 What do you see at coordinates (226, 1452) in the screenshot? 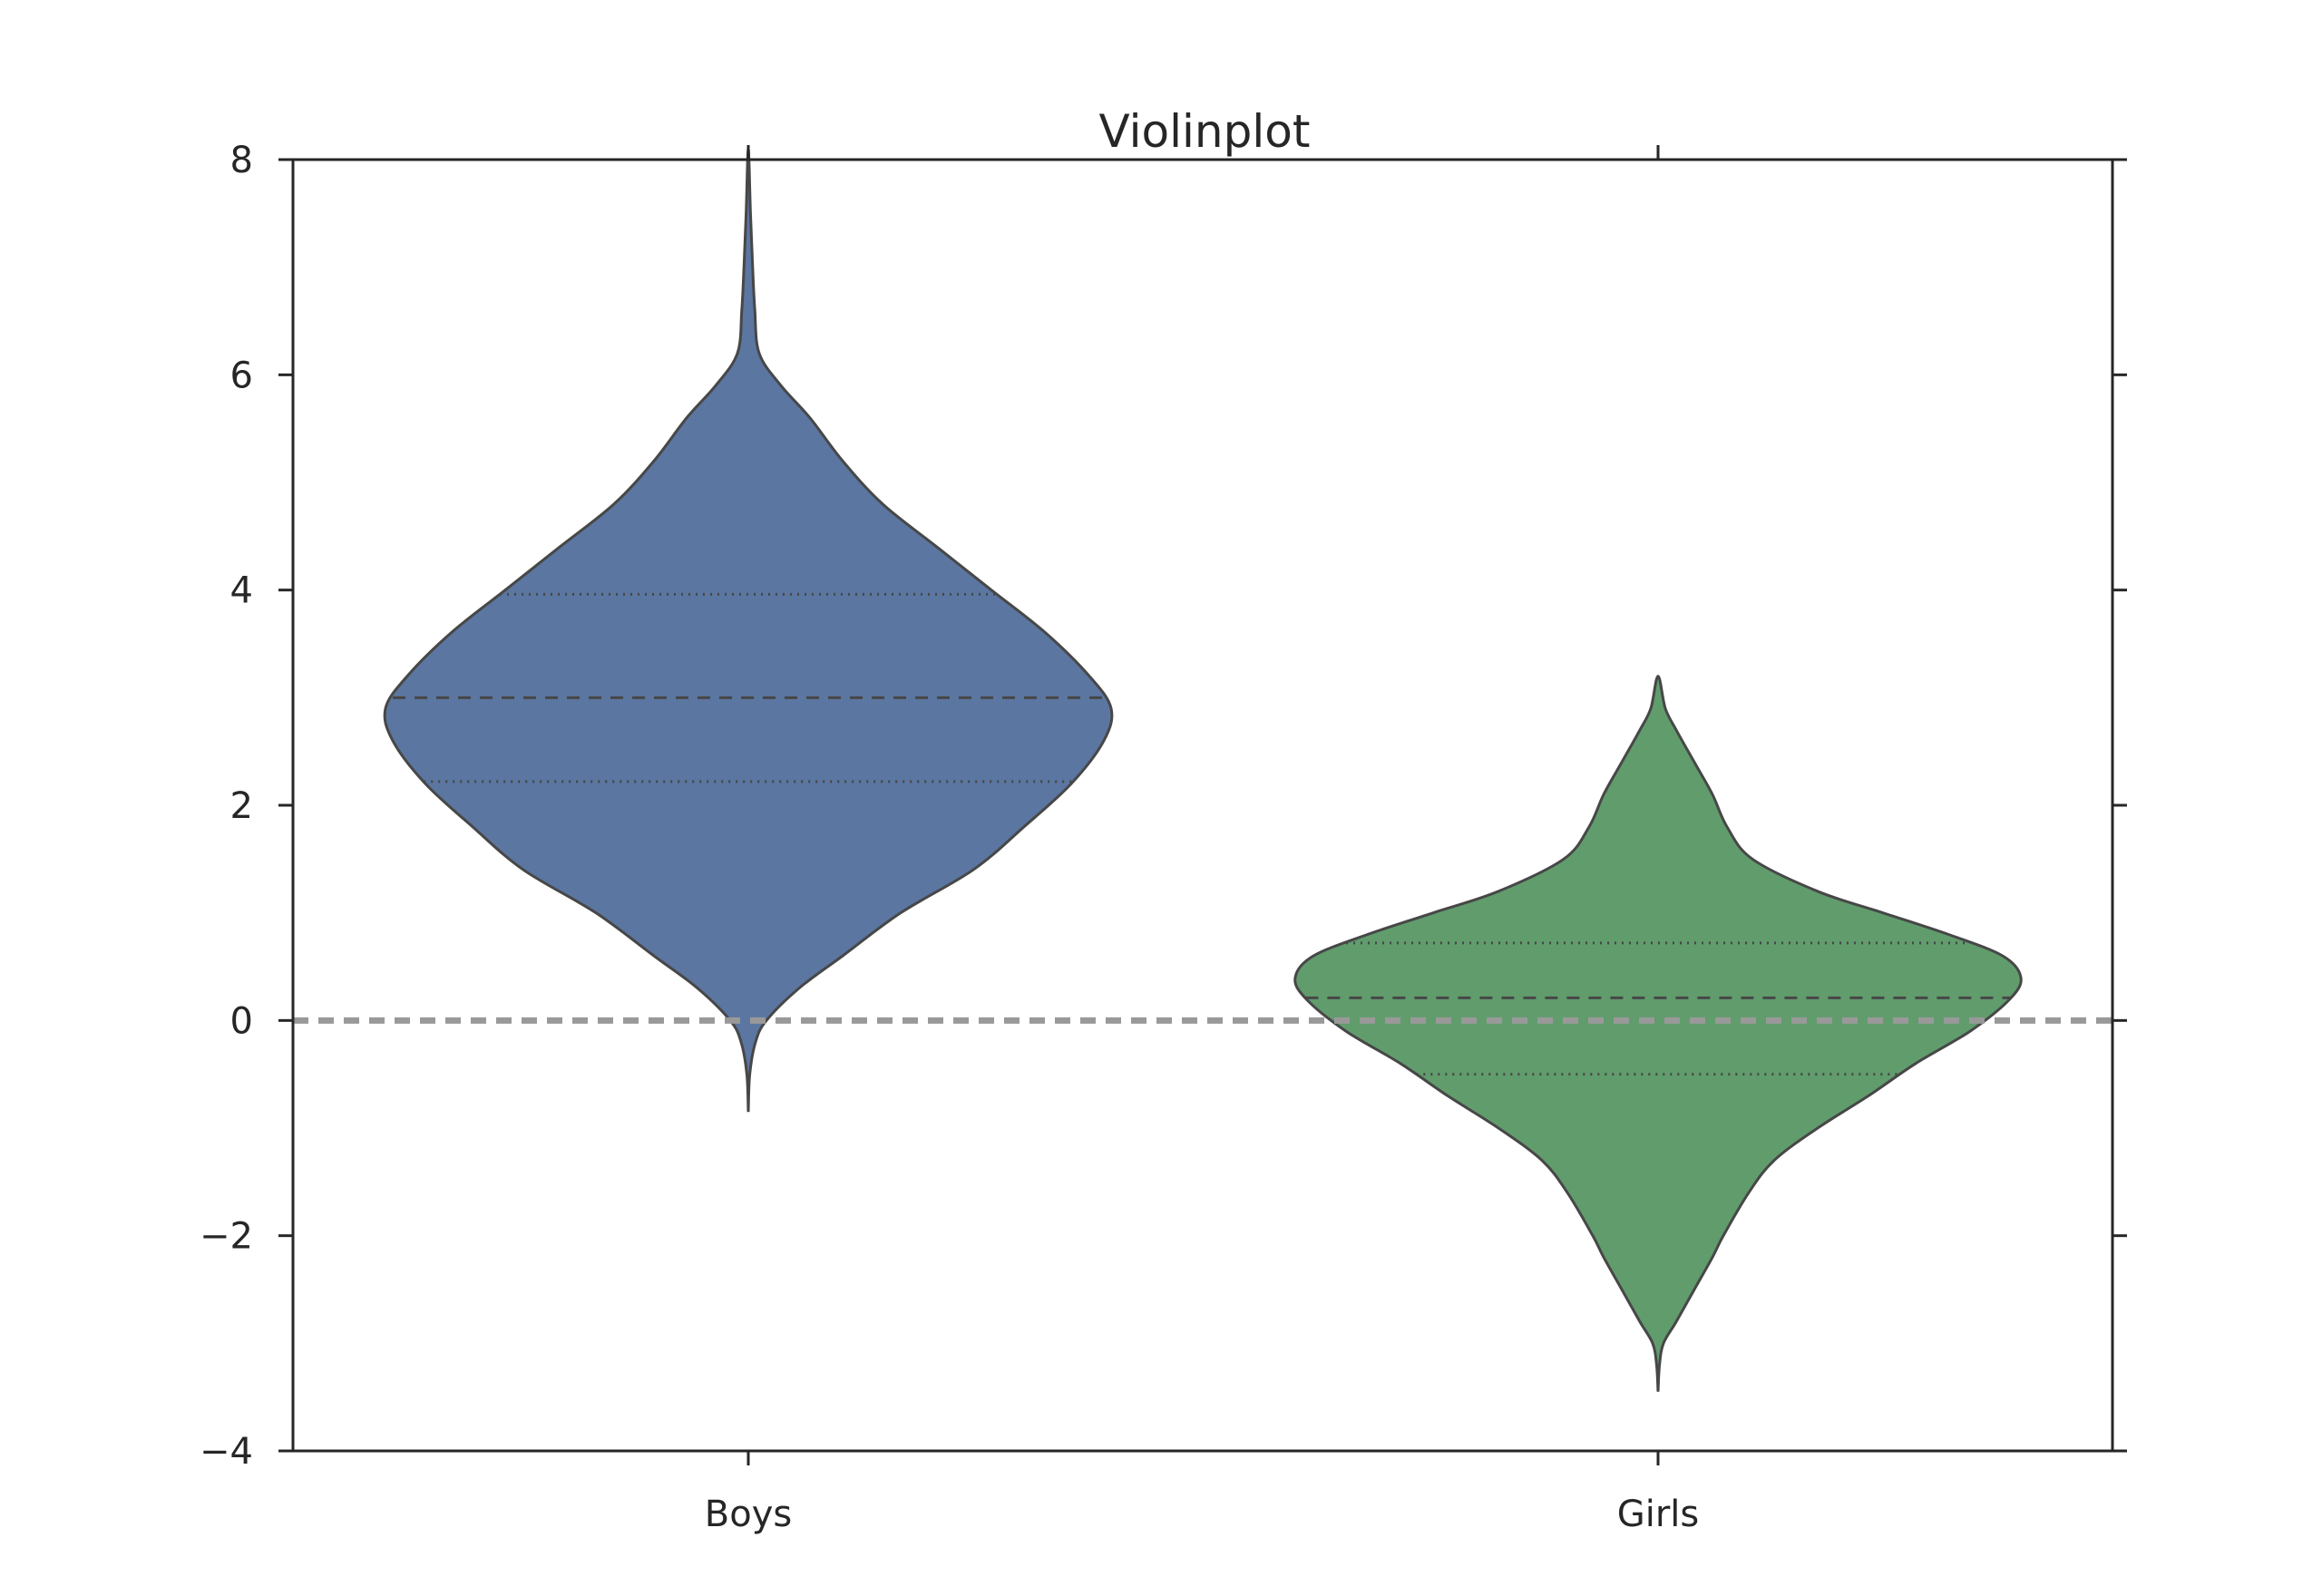
I see `y-tick-label: −4` at bounding box center [226, 1452].